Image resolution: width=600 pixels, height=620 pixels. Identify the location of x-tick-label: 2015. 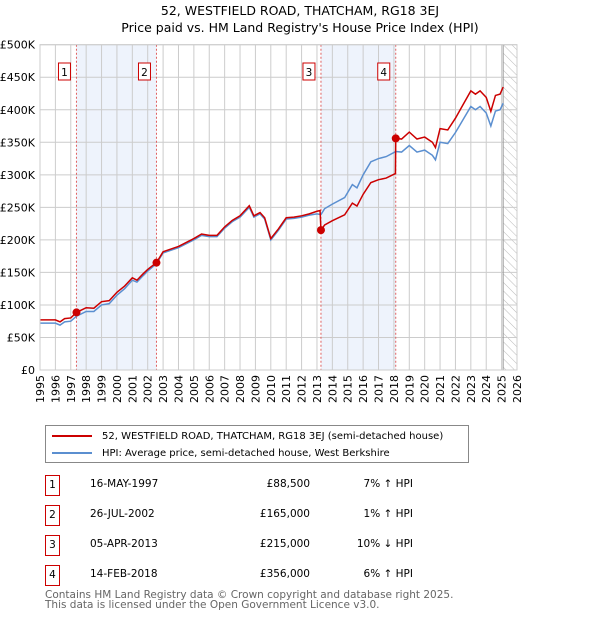
(348, 389).